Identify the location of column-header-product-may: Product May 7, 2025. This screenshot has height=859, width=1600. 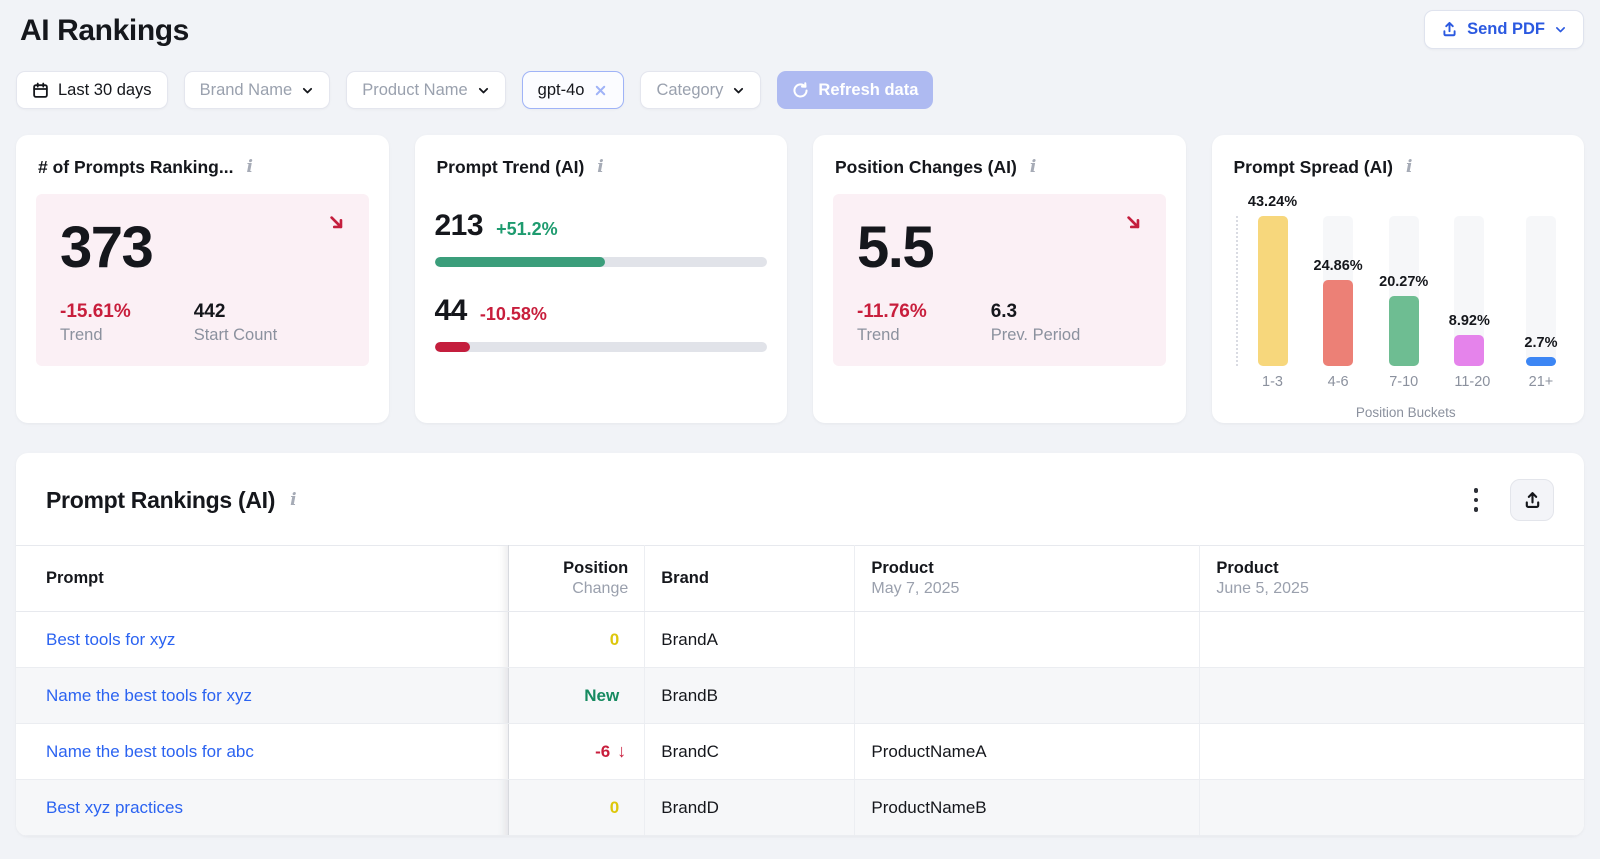
(1027, 578).